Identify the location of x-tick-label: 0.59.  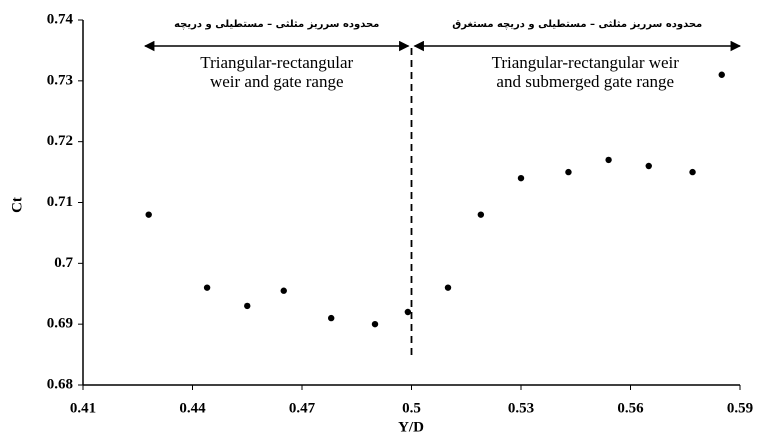
(740, 408).